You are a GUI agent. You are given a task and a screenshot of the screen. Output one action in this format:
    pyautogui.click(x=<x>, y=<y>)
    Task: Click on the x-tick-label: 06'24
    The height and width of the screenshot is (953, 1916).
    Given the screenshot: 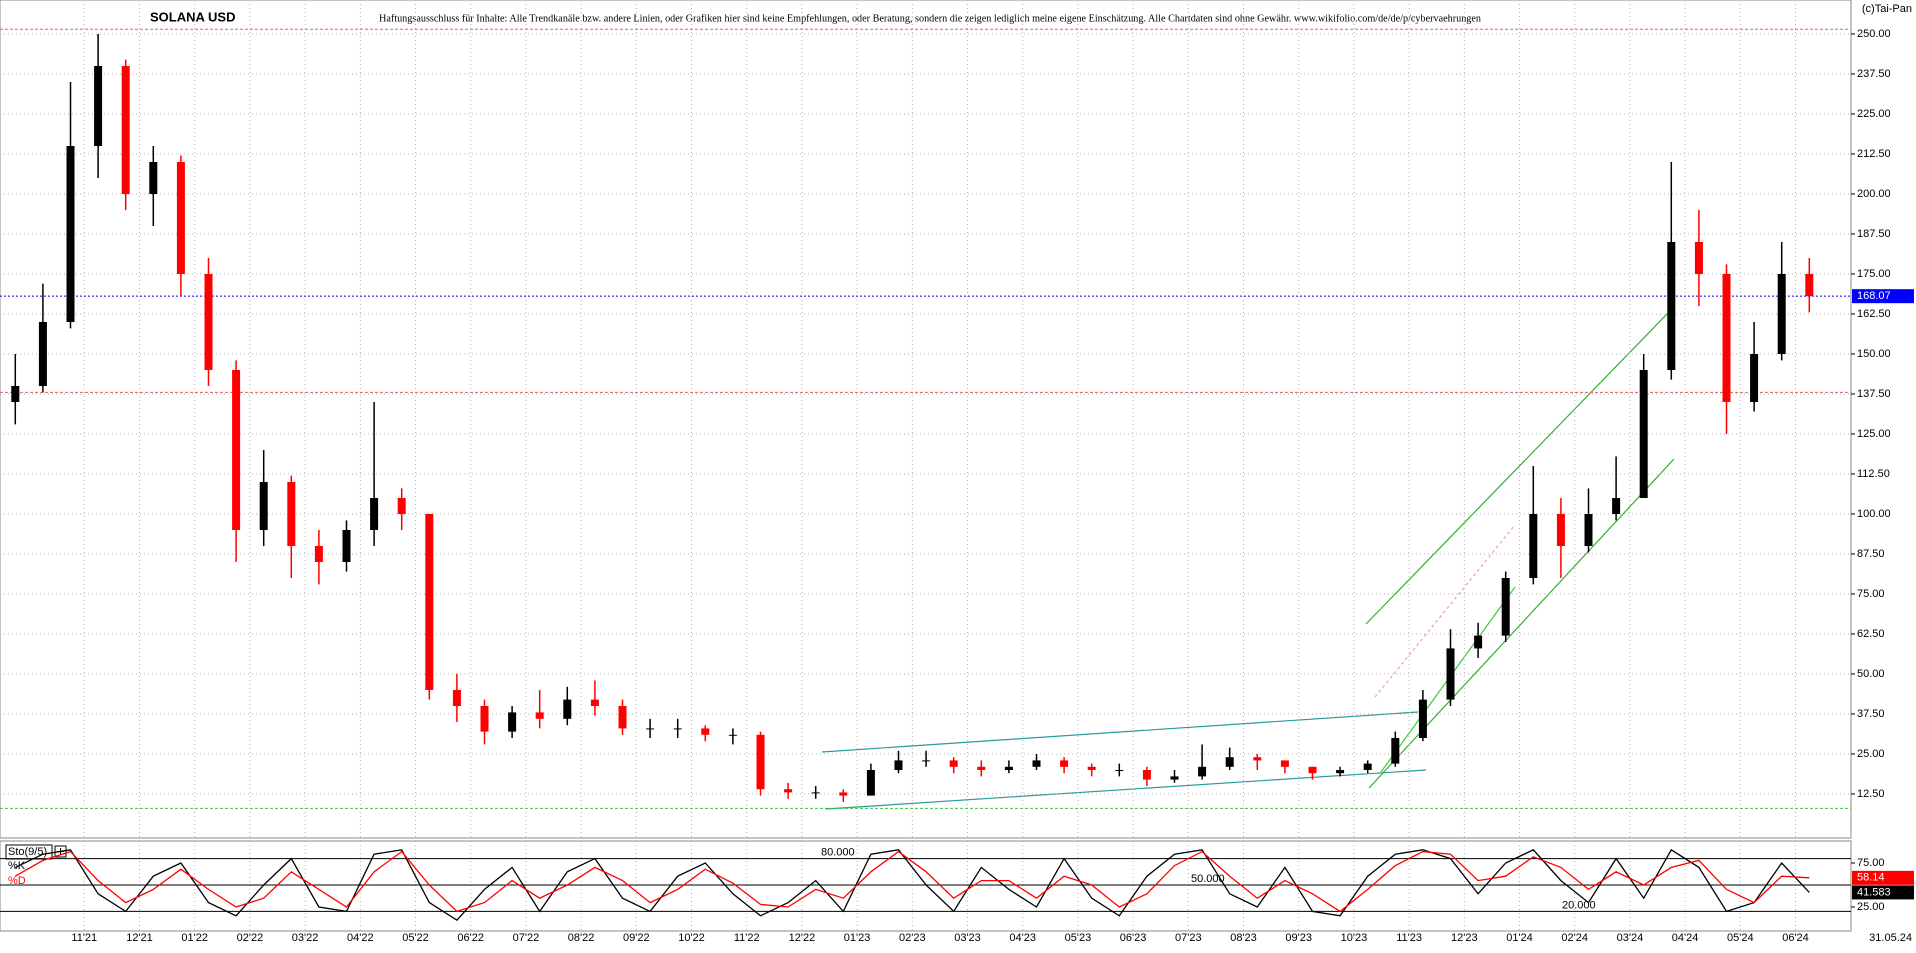 What is the action you would take?
    pyautogui.click(x=1795, y=938)
    